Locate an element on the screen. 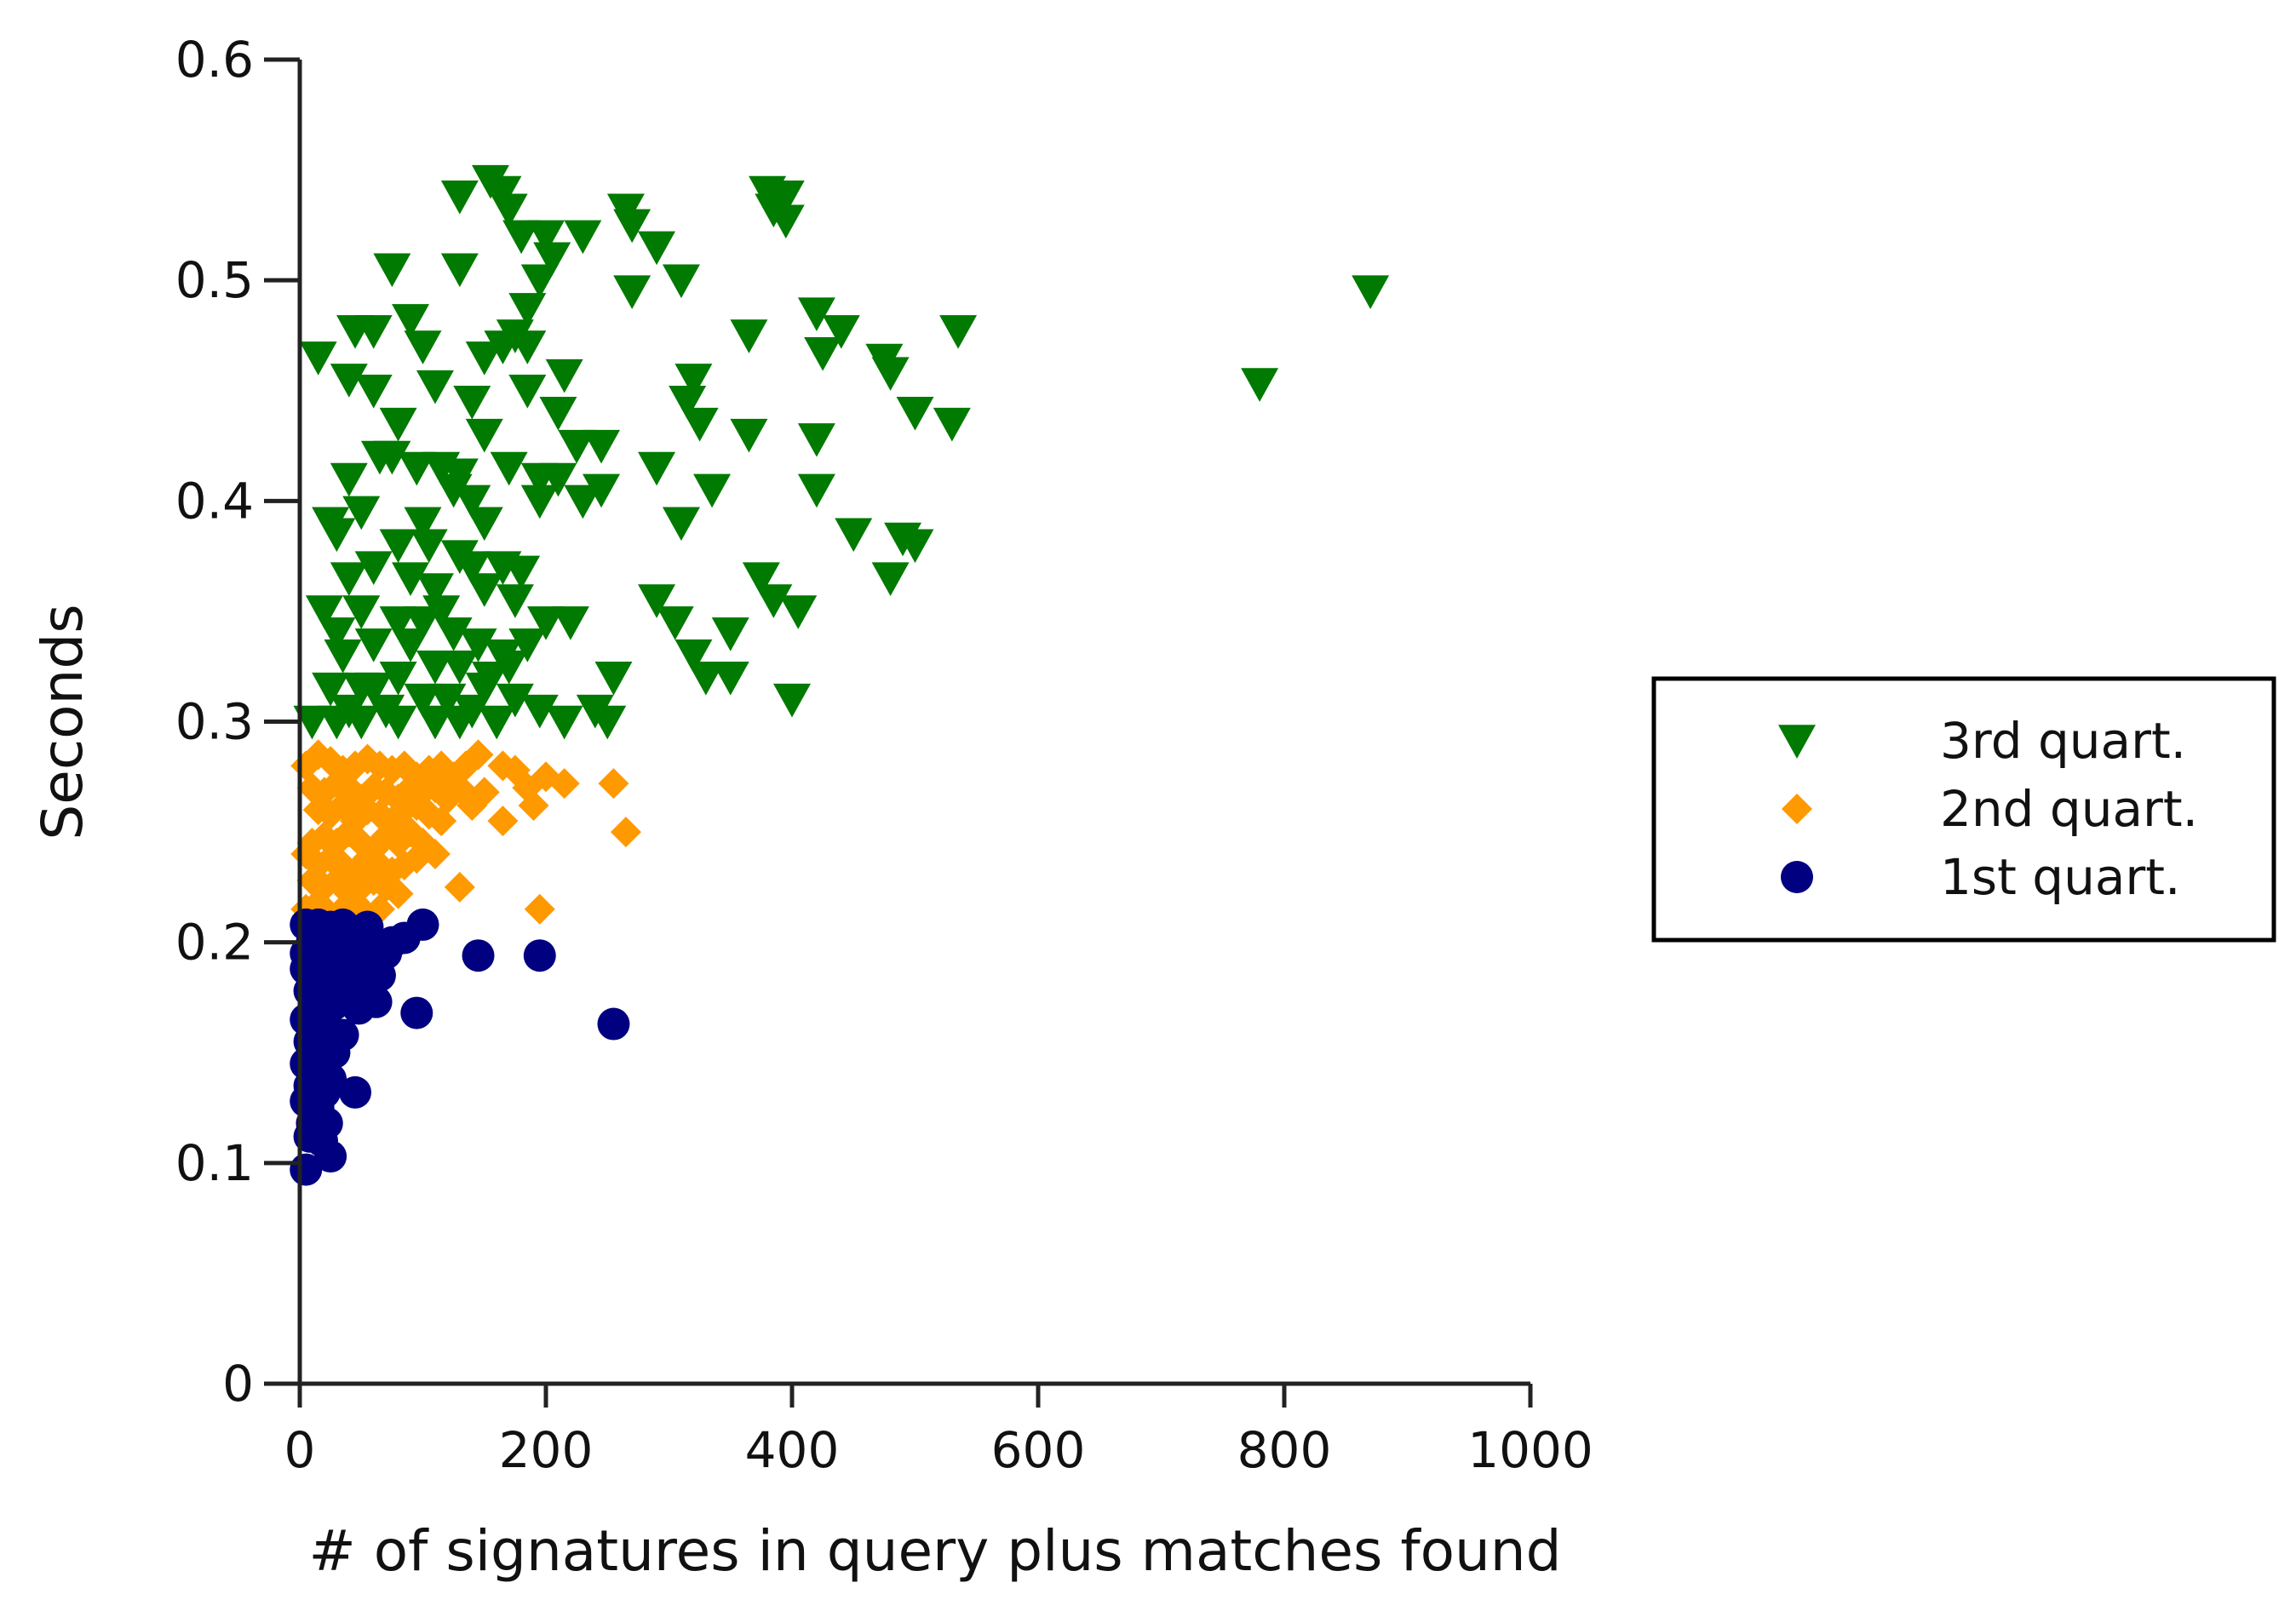 The width and height of the screenshot is (2296, 1617). y-axis-label: Seconds is located at coordinates (62, 722).